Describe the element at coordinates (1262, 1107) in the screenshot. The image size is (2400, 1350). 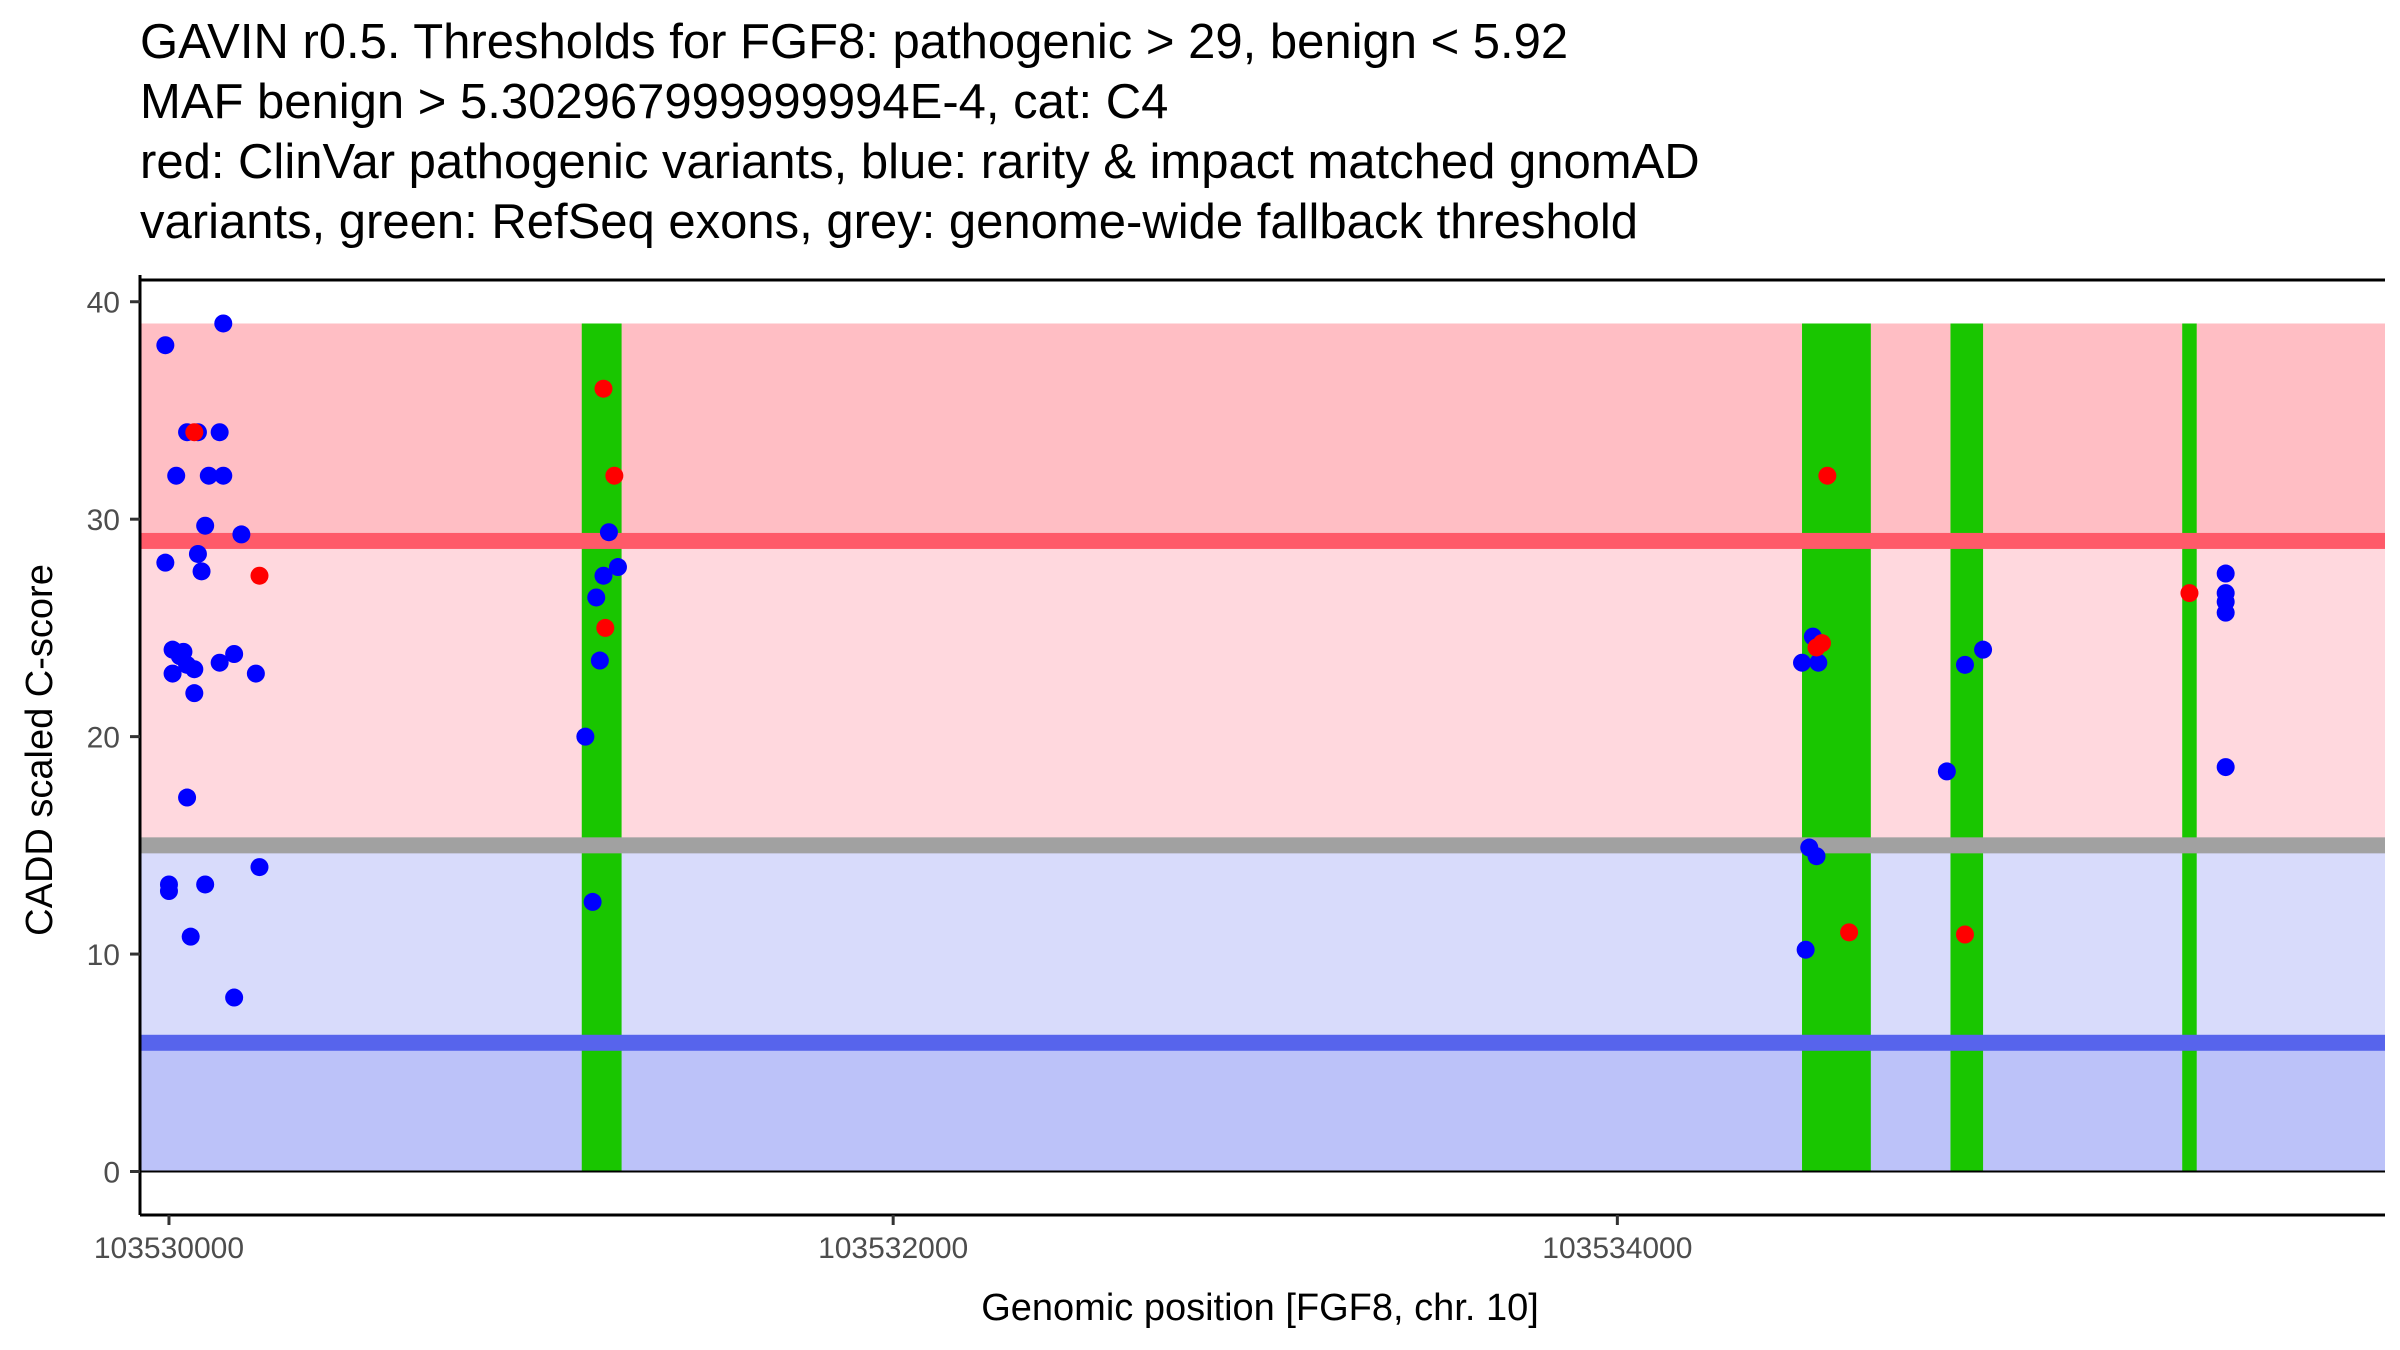
I see `lowest-region` at that location.